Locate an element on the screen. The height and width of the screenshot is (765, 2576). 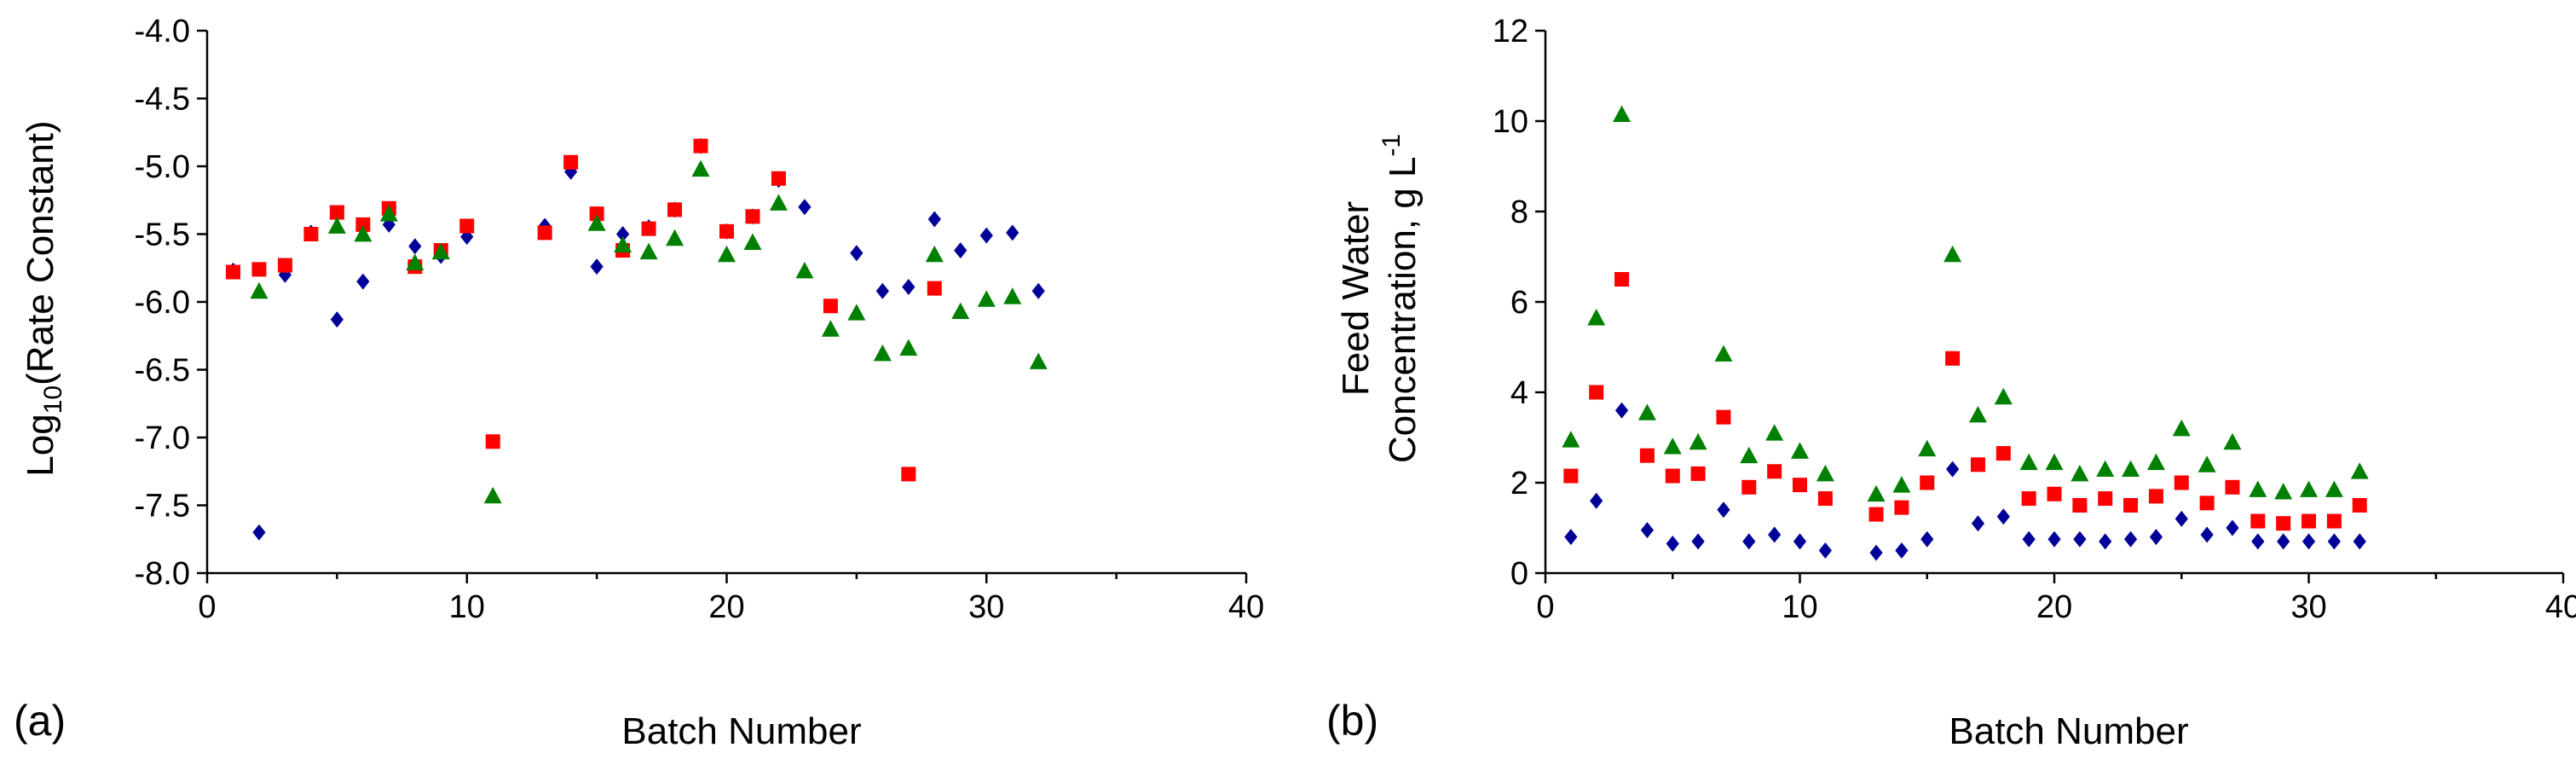
panel-a-y-tick-label: -7.0 is located at coordinates (162, 438).